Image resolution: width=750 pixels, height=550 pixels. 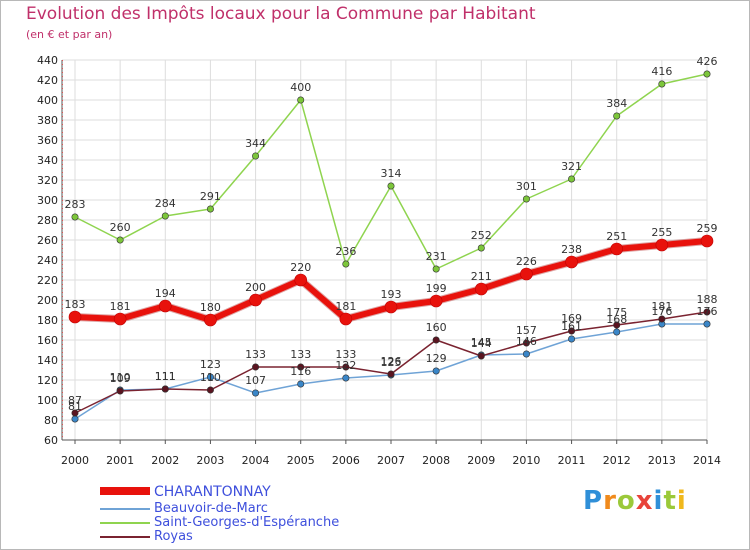 I want to click on y-tick-label: 440, so click(x=47, y=60).